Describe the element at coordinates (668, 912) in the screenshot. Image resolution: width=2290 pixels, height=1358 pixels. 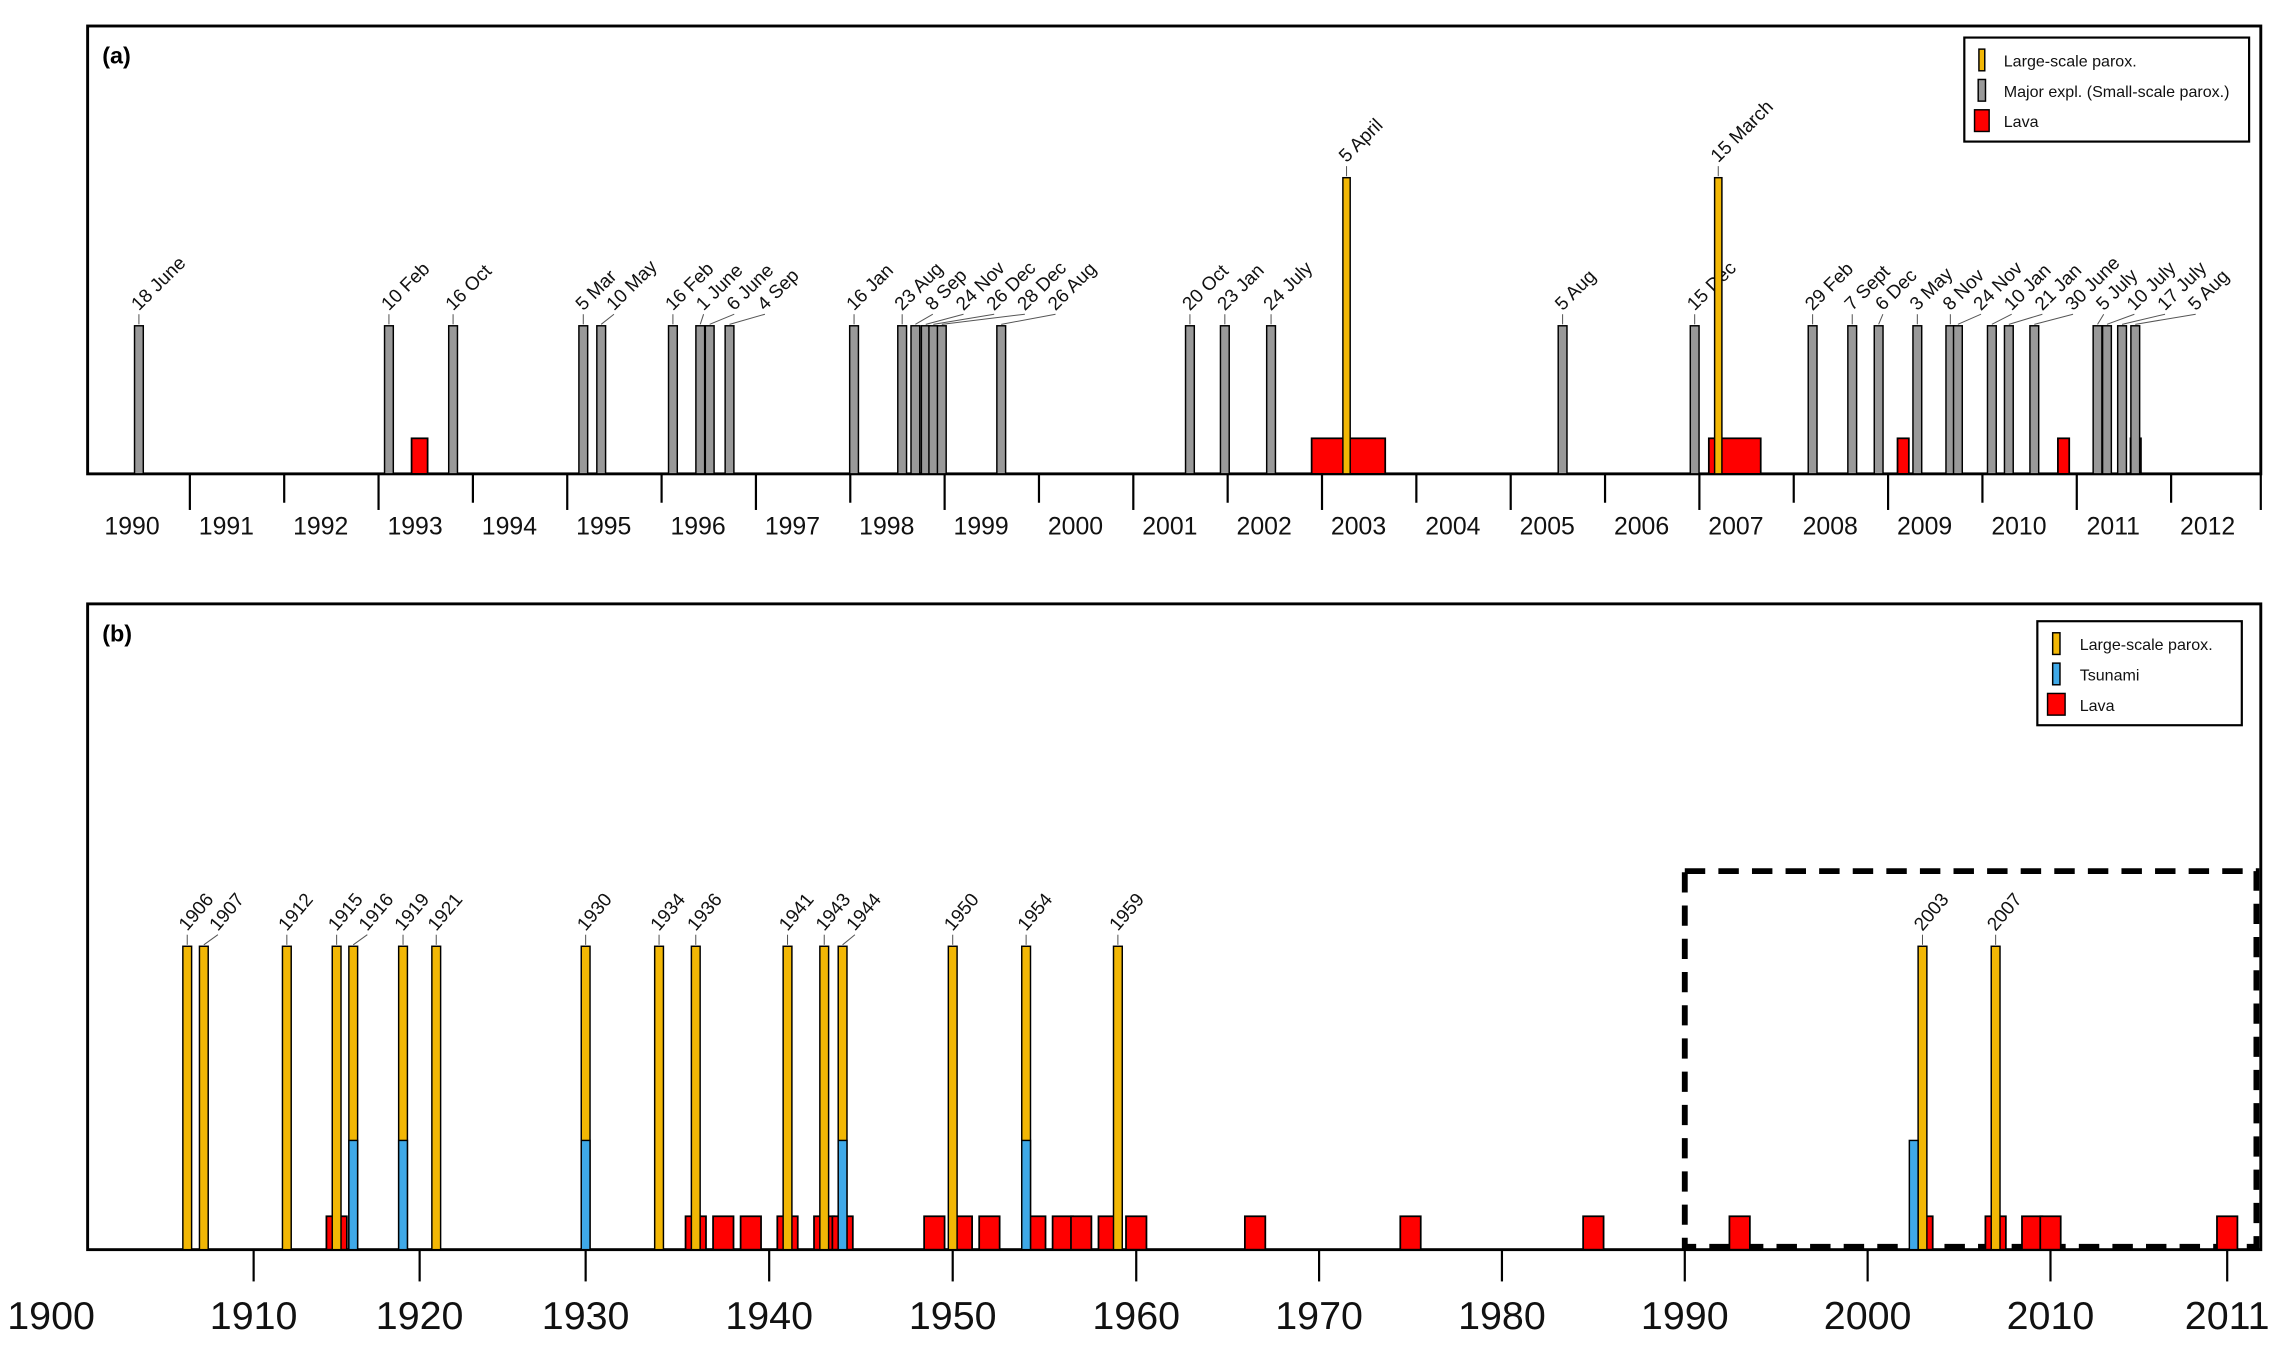
I see `year-label: 1934` at that location.